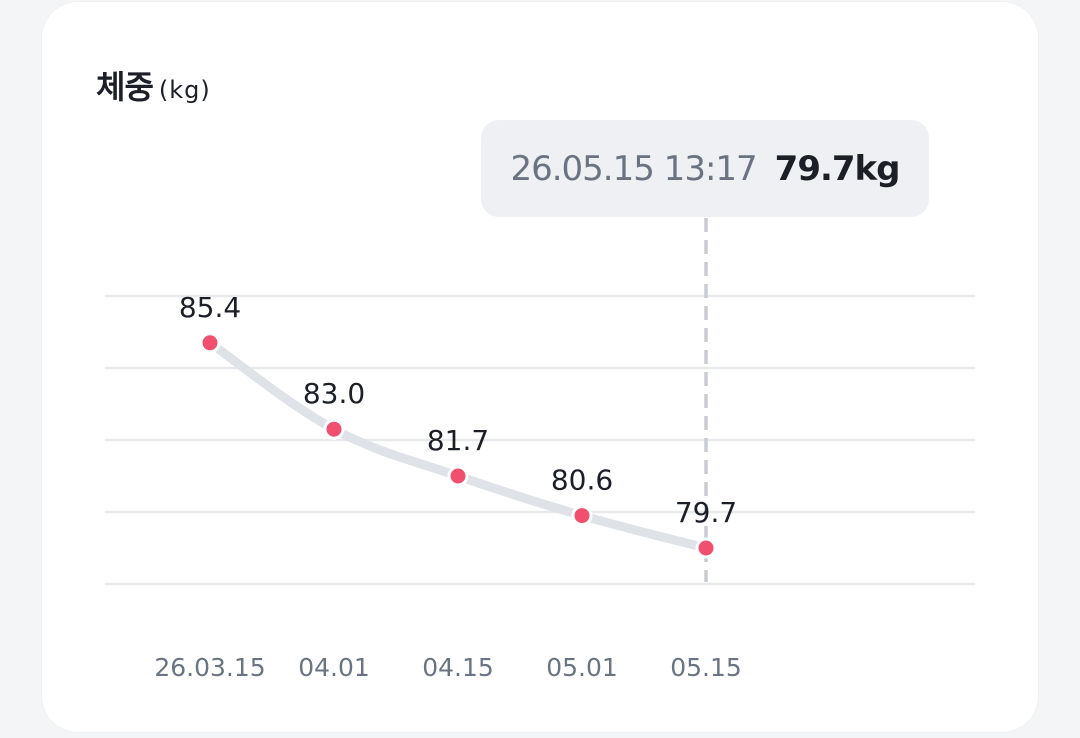  I want to click on x-tick-label: 05.01, so click(582, 667).